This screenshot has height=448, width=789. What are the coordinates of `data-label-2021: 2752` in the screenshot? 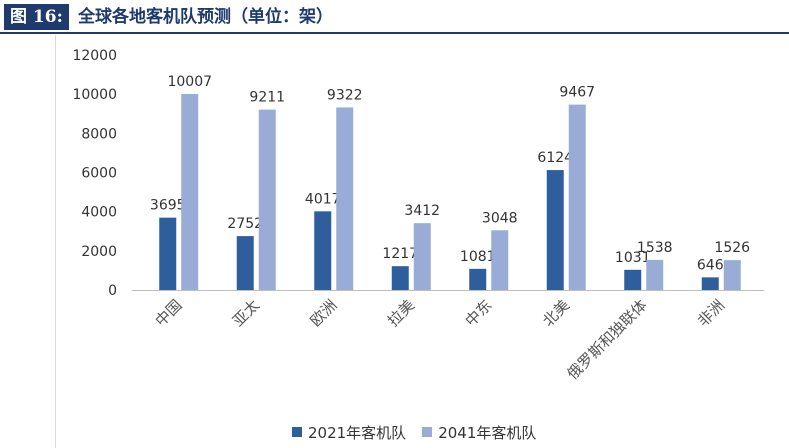 It's located at (245, 224).